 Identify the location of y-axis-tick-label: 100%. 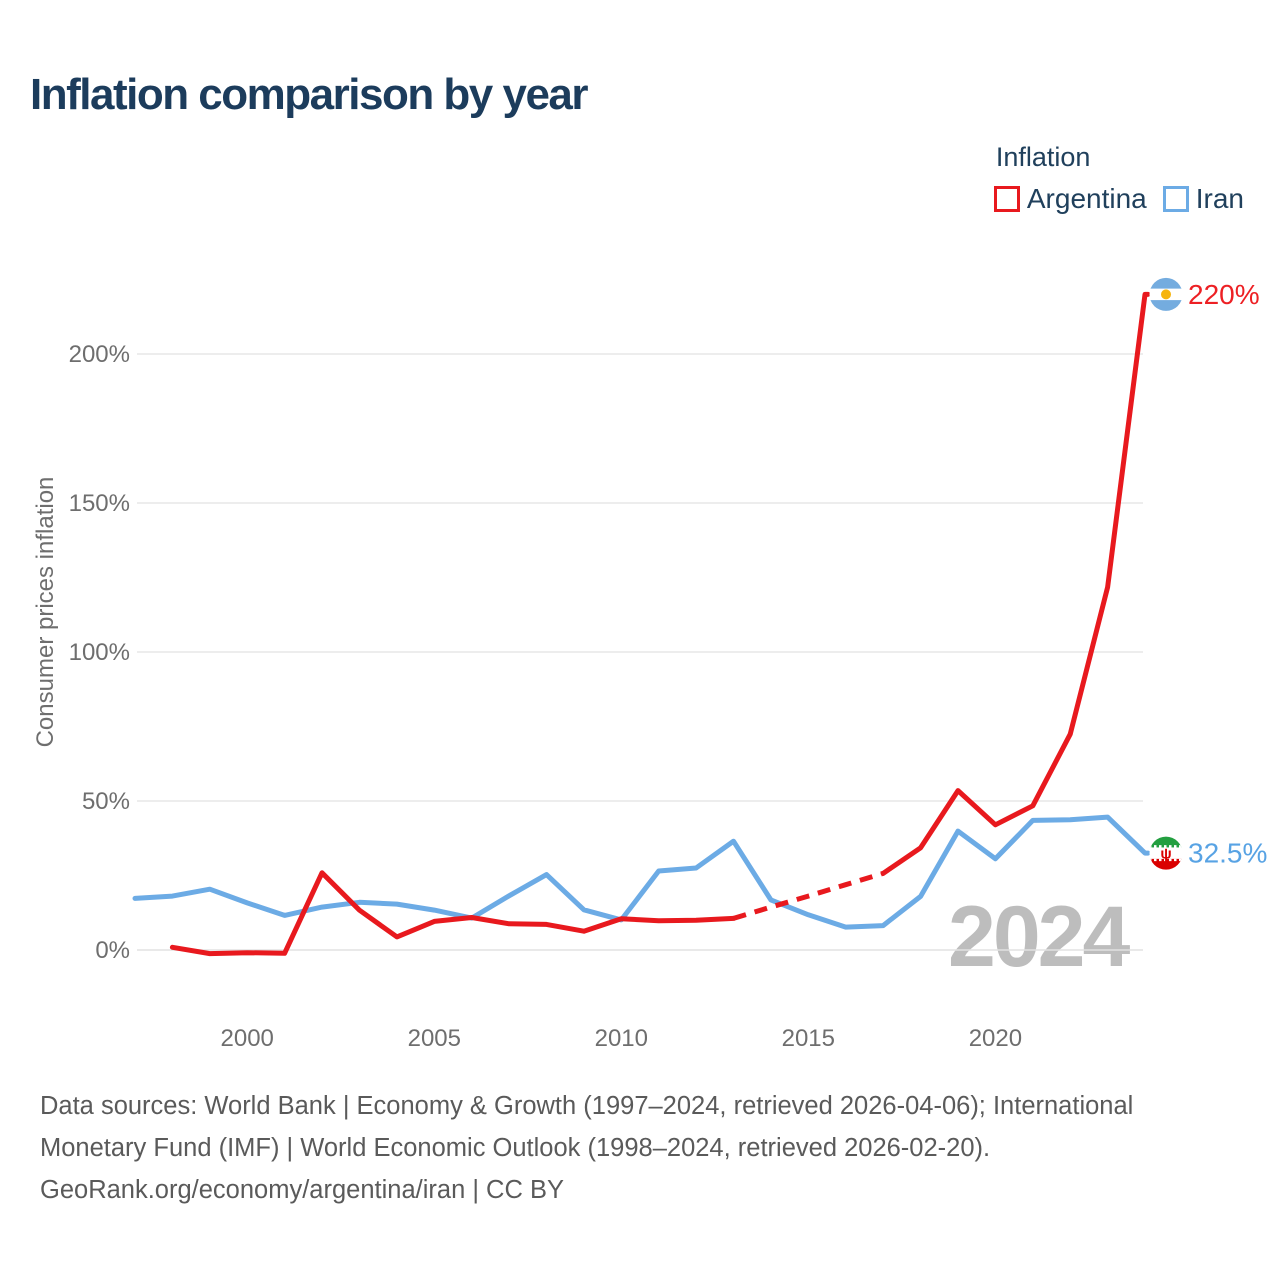
(99, 652).